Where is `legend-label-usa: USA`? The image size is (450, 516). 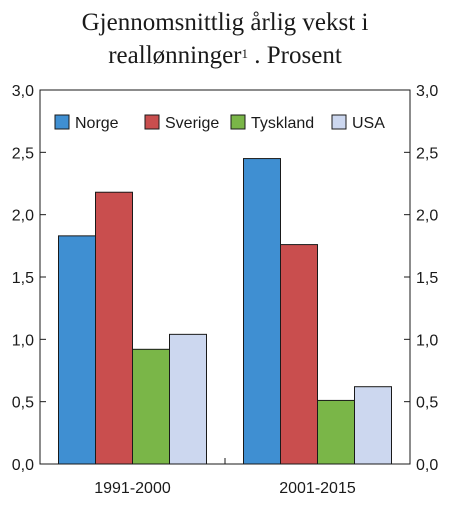 legend-label-usa: USA is located at coordinates (368, 123).